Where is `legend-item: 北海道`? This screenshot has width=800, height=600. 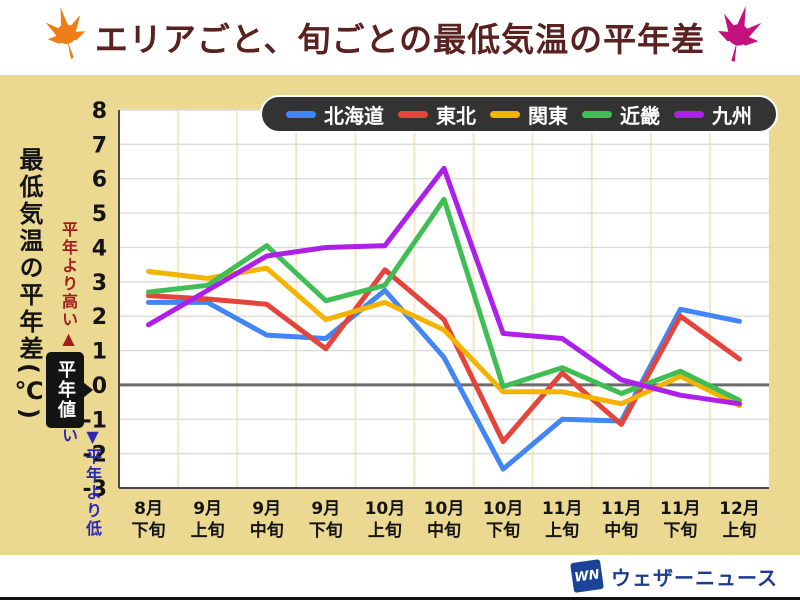
legend-item: 北海道 is located at coordinates (335, 114).